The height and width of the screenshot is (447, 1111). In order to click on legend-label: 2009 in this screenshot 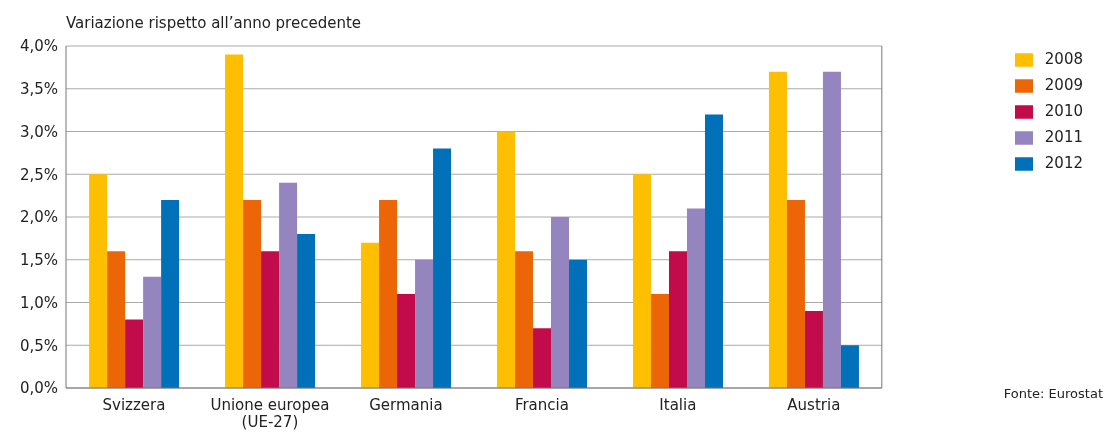, I will do `click(1063, 85)`.